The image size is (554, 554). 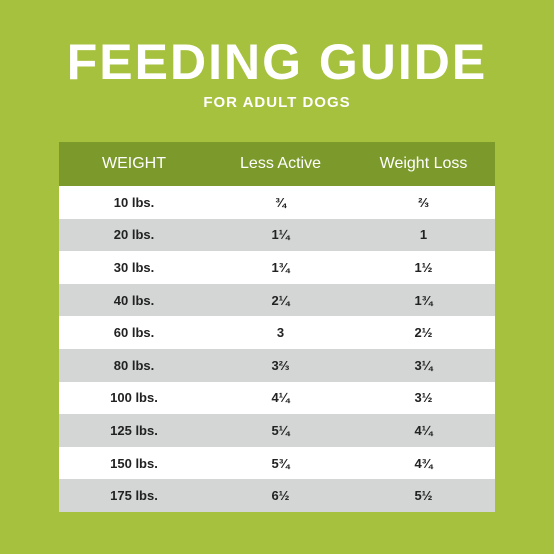 I want to click on less-active-cell: 5¾, so click(x=280, y=463).